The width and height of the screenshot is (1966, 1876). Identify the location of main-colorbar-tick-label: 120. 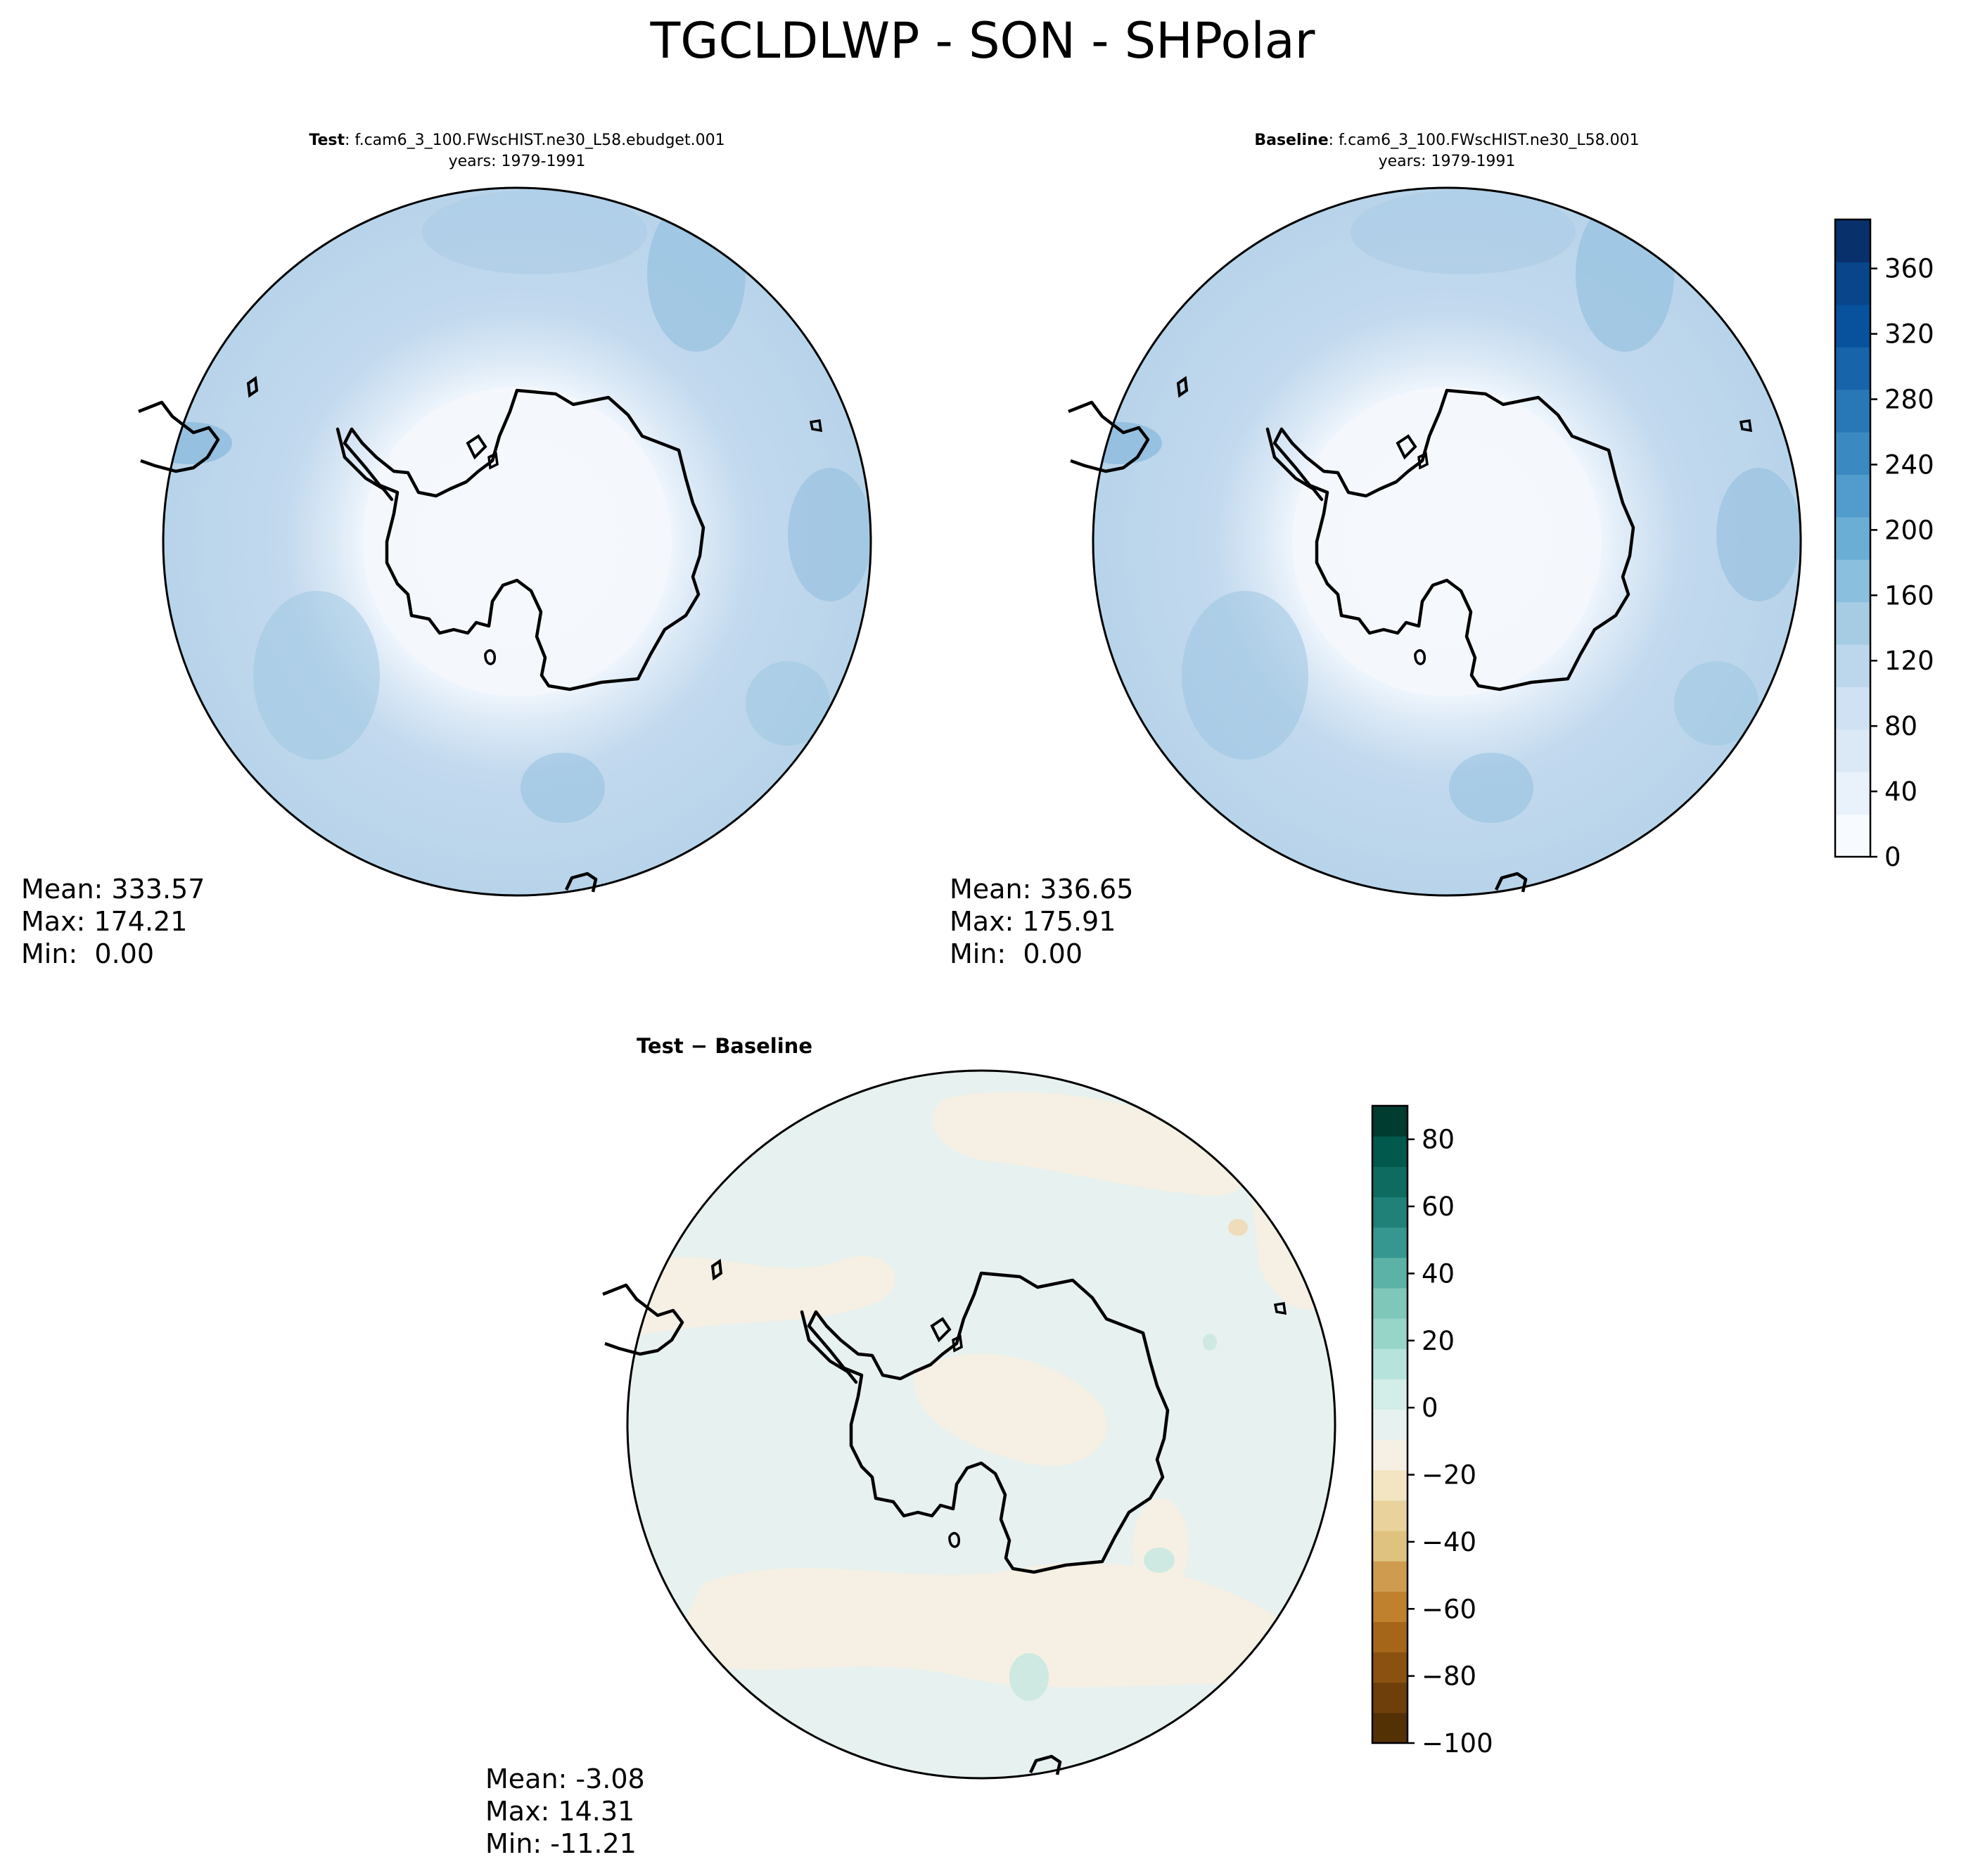
(1909, 661).